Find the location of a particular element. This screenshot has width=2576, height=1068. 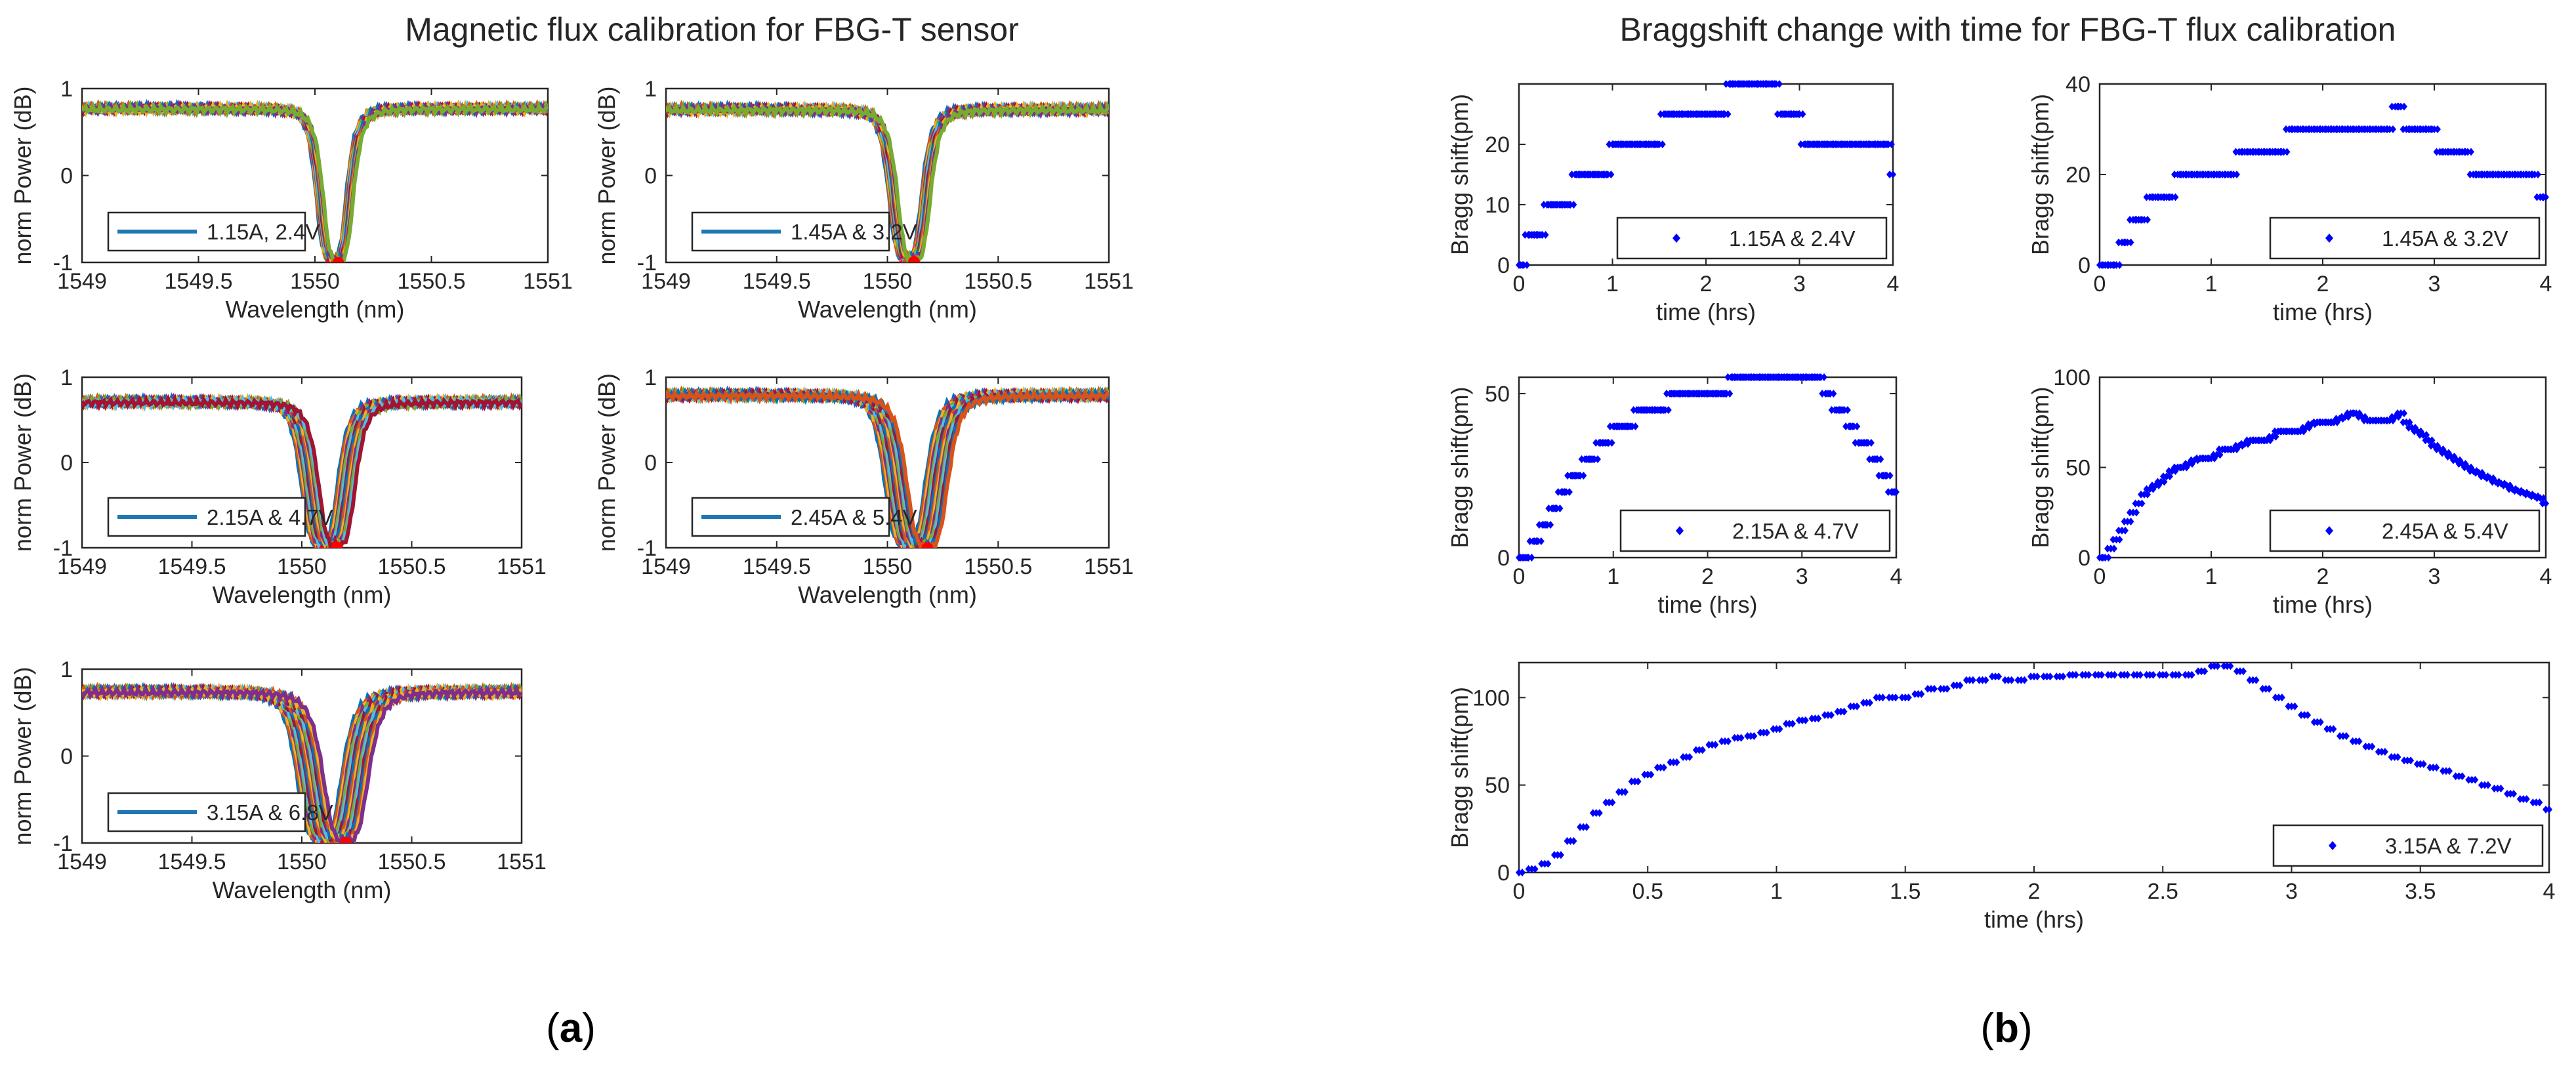

legend: 1.45A & 3.2V is located at coordinates (2405, 238).